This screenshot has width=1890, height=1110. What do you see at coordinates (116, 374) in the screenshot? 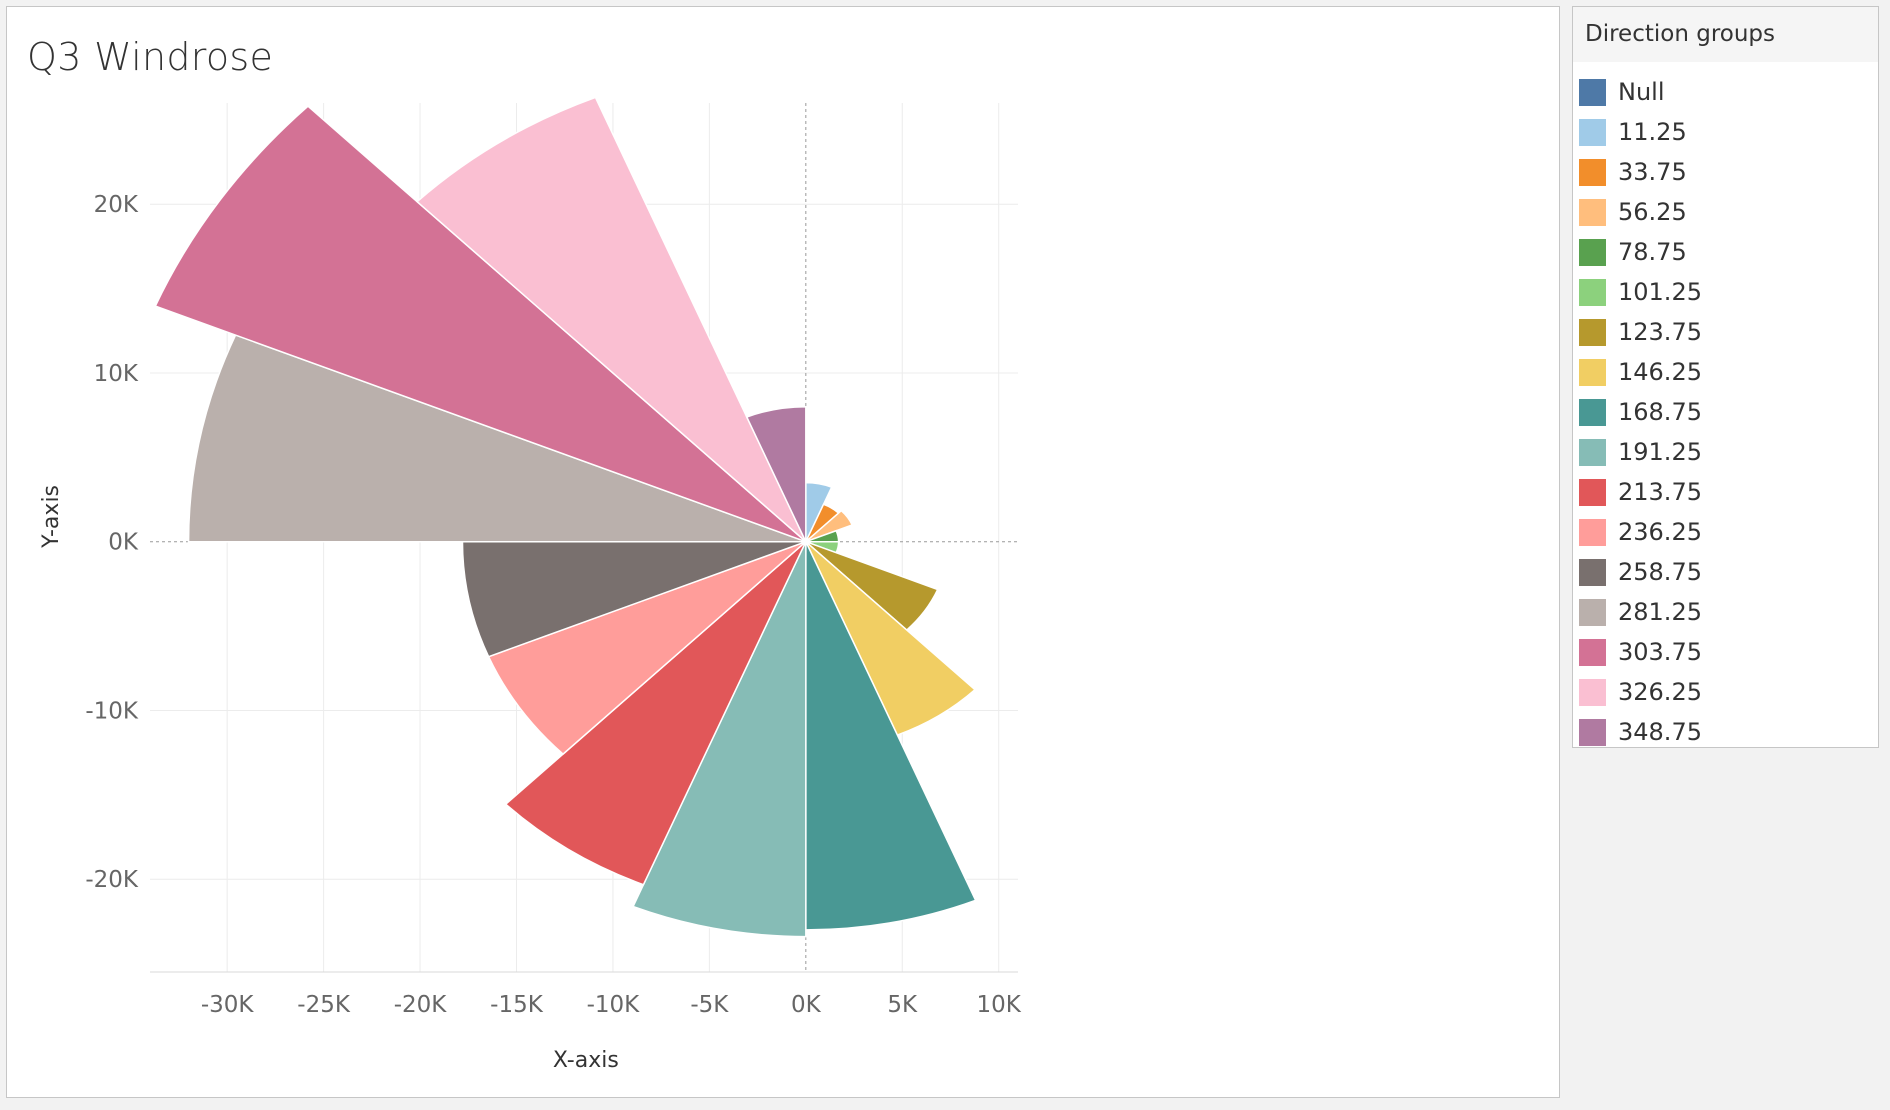
I see `y-tick-label: 10K` at bounding box center [116, 374].